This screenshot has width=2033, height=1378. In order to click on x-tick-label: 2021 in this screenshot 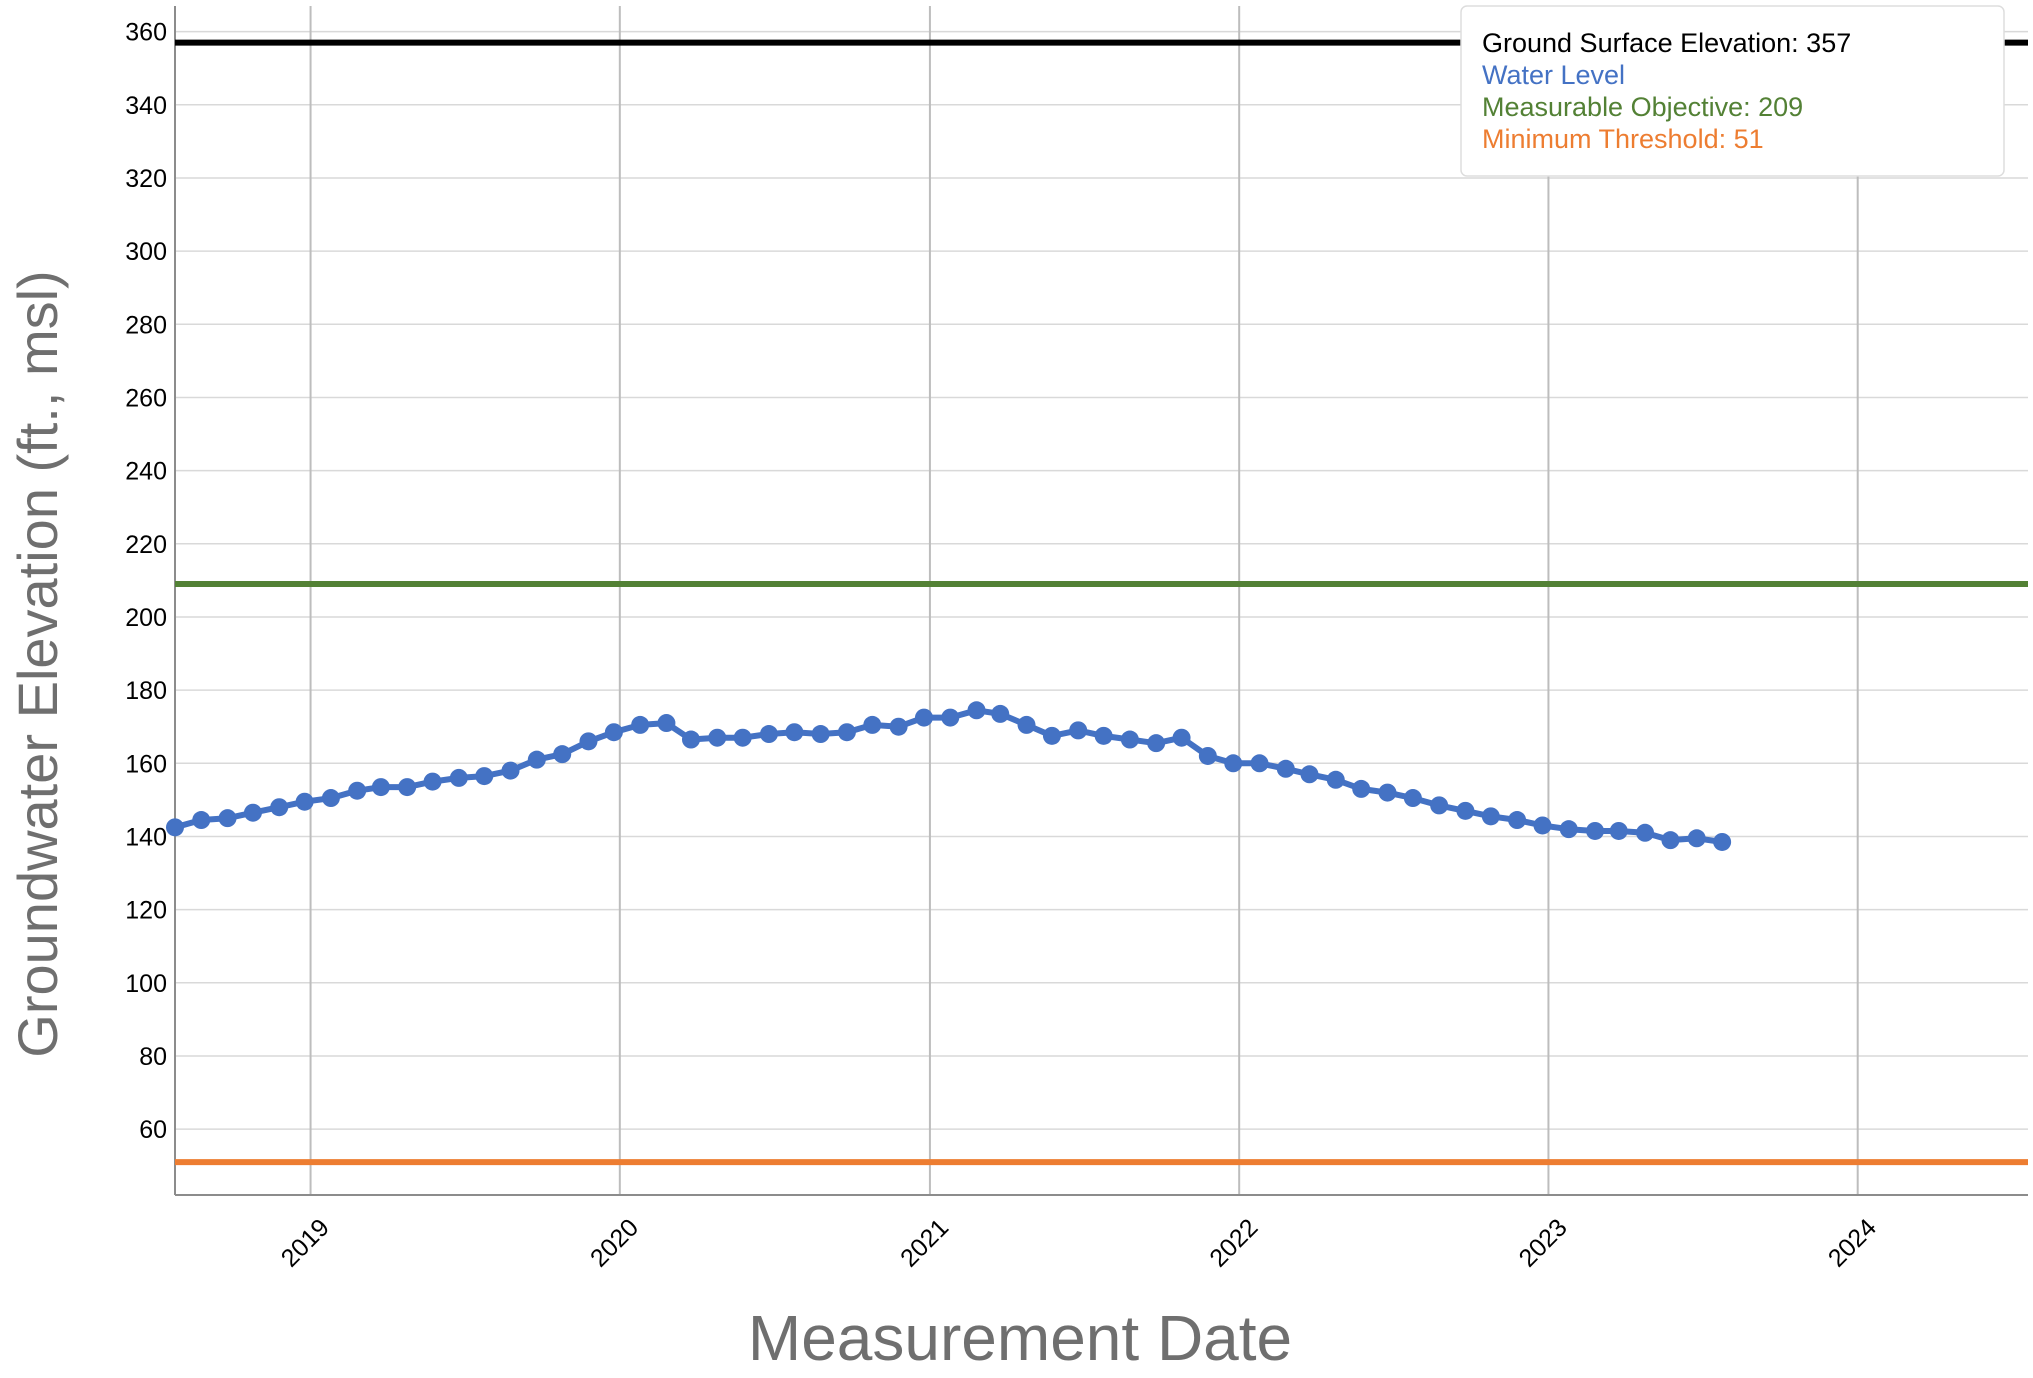, I will do `click(924, 1242)`.